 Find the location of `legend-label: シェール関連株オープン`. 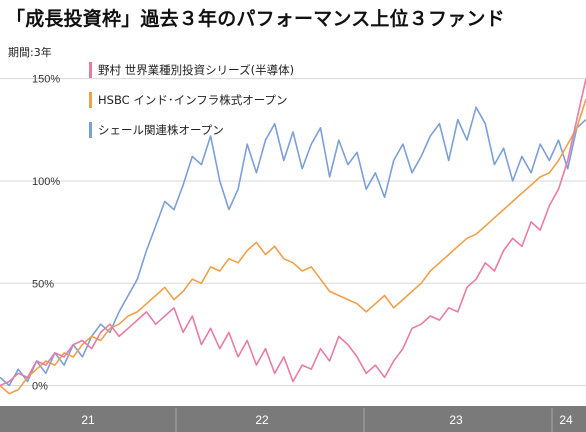

legend-label: シェール関連株オープン is located at coordinates (161, 130).